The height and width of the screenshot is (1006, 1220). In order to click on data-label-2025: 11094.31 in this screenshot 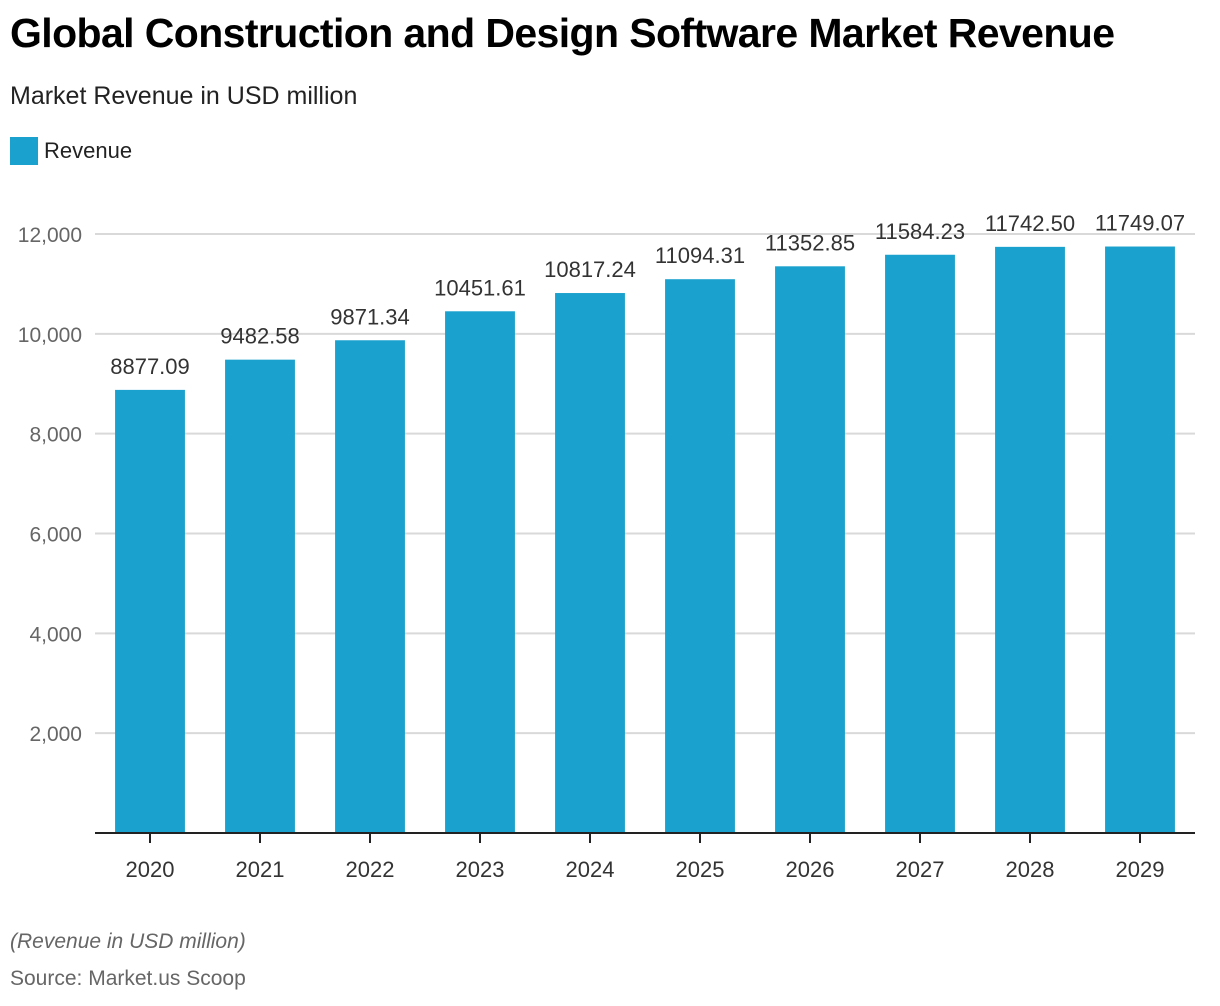, I will do `click(700, 255)`.